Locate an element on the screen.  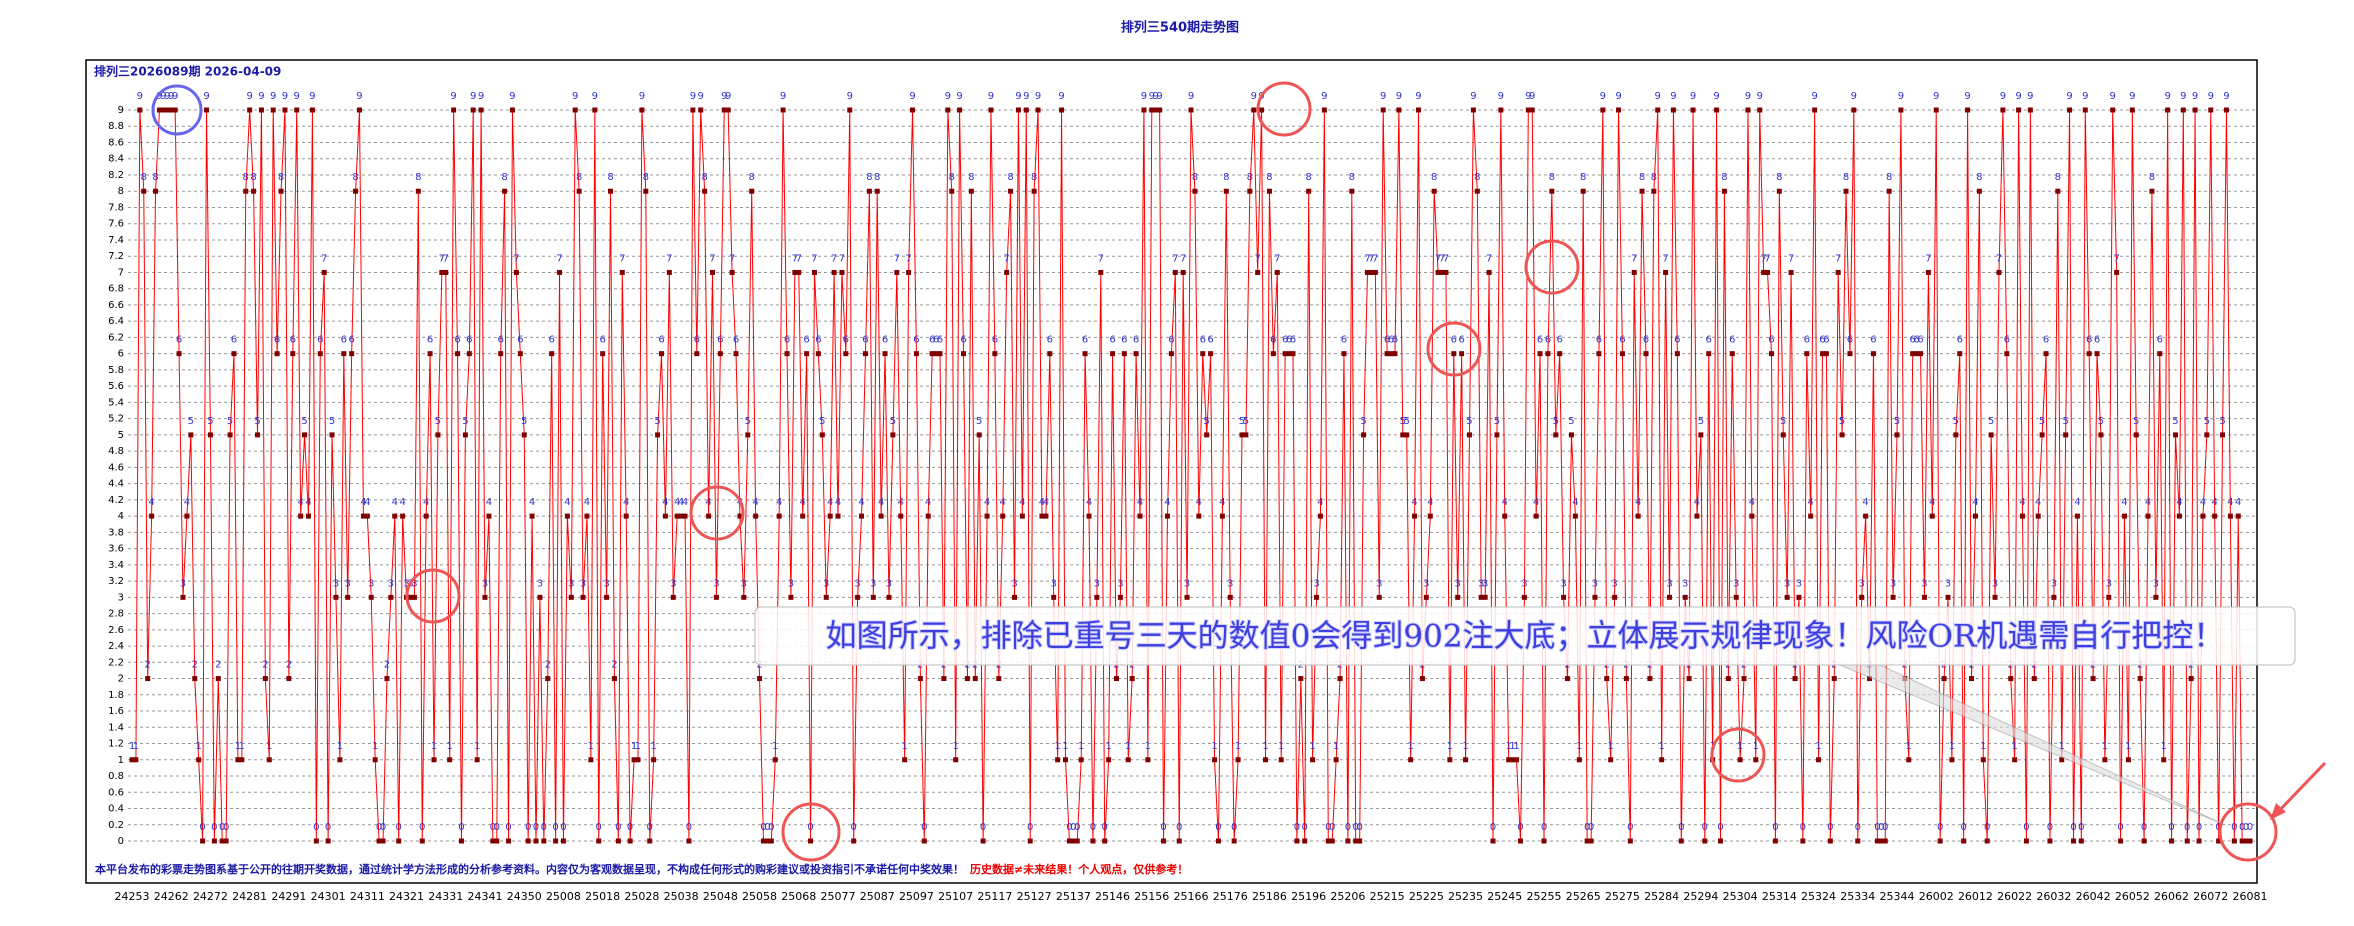
y-tick-label: 6.6 is located at coordinates (116, 305).